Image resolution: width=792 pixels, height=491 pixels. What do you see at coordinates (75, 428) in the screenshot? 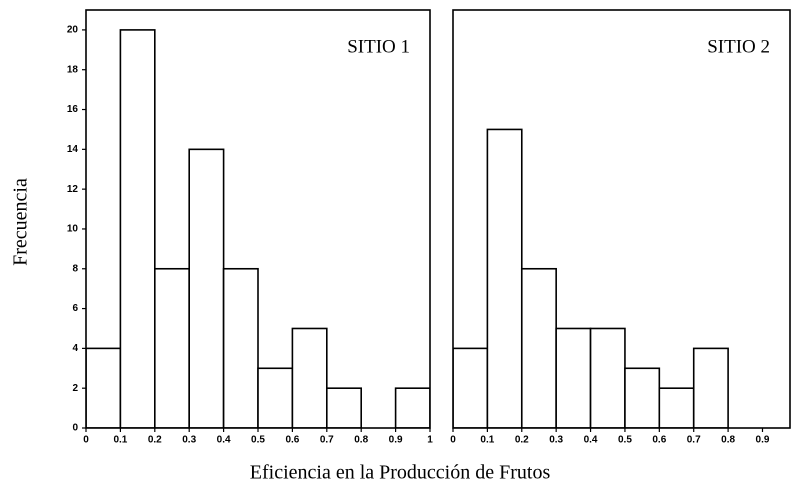
I see `y-tick-label: 0` at bounding box center [75, 428].